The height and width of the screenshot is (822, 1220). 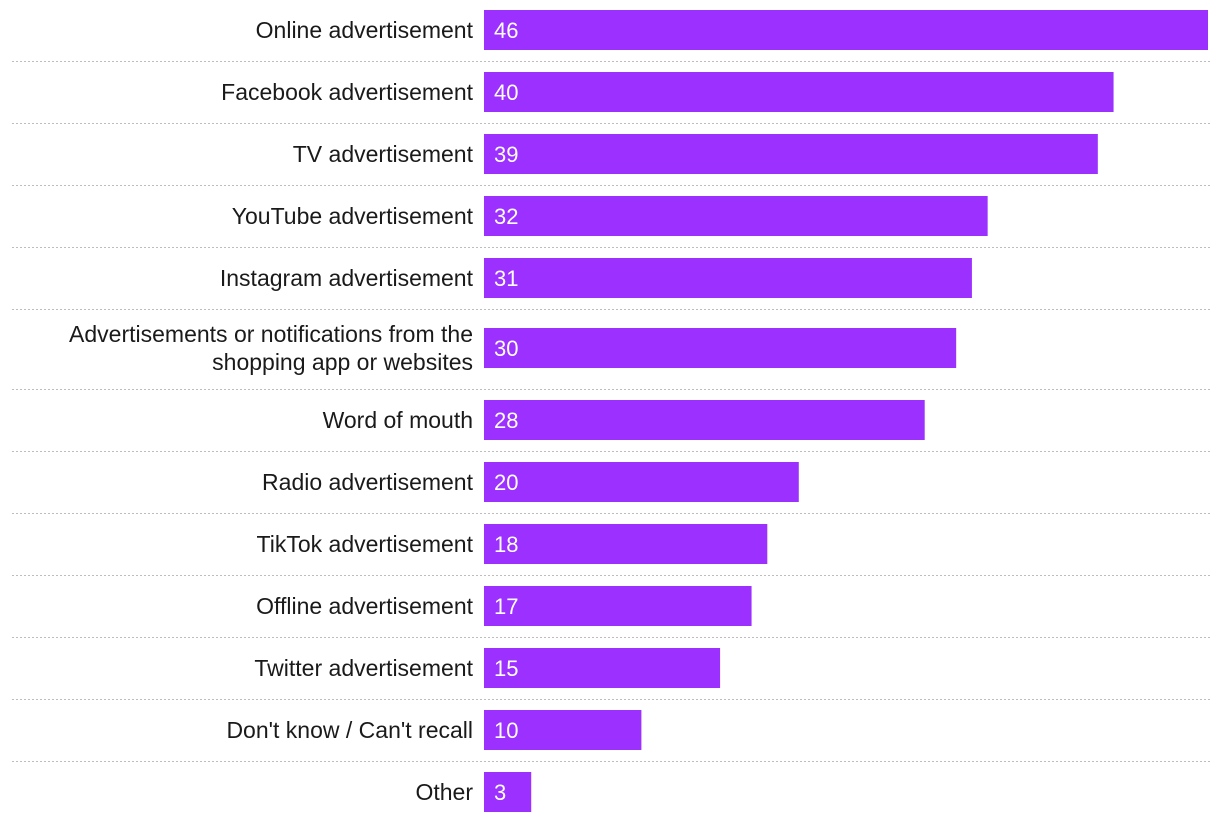 I want to click on bar-value-label: 30, so click(x=506, y=348).